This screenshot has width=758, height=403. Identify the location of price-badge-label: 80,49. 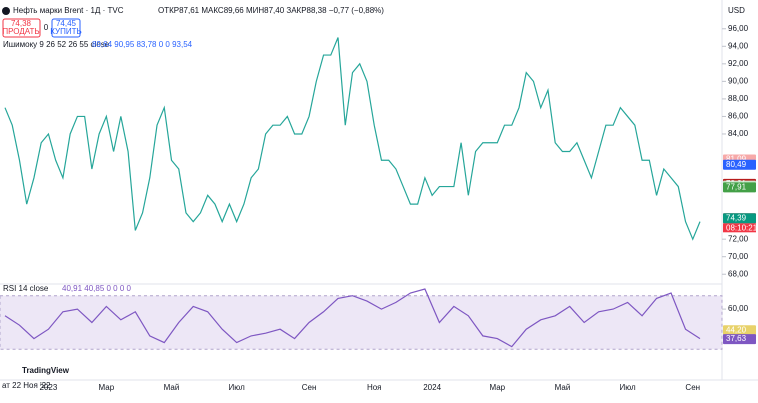
(736, 164).